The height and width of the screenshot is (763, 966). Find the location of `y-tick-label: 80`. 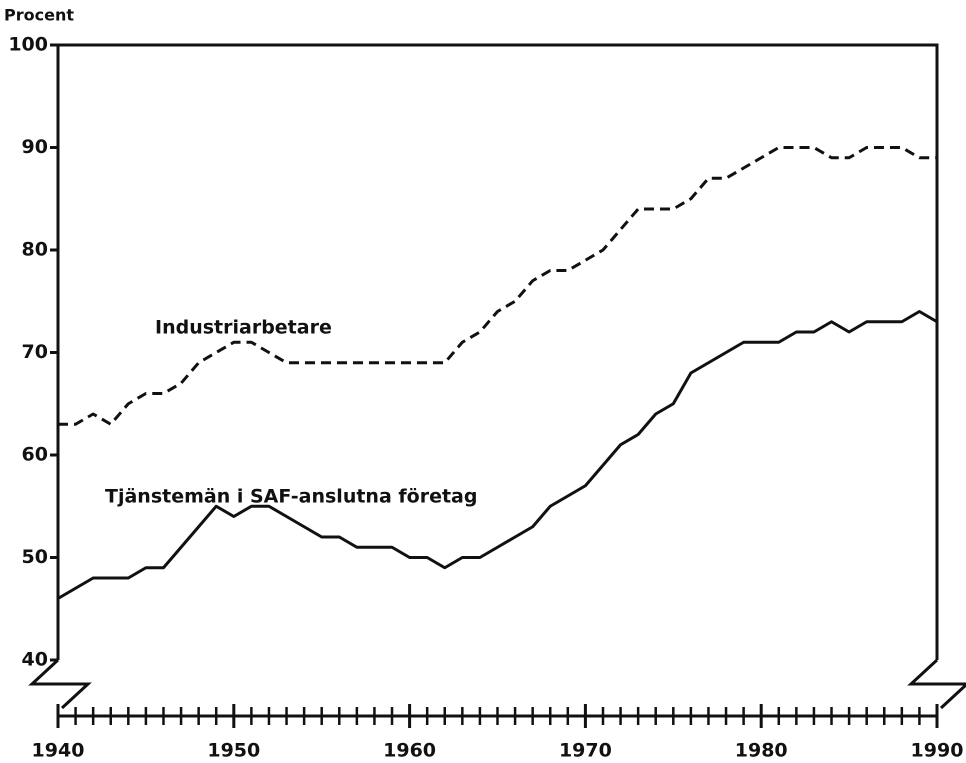

y-tick-label: 80 is located at coordinates (35, 250).